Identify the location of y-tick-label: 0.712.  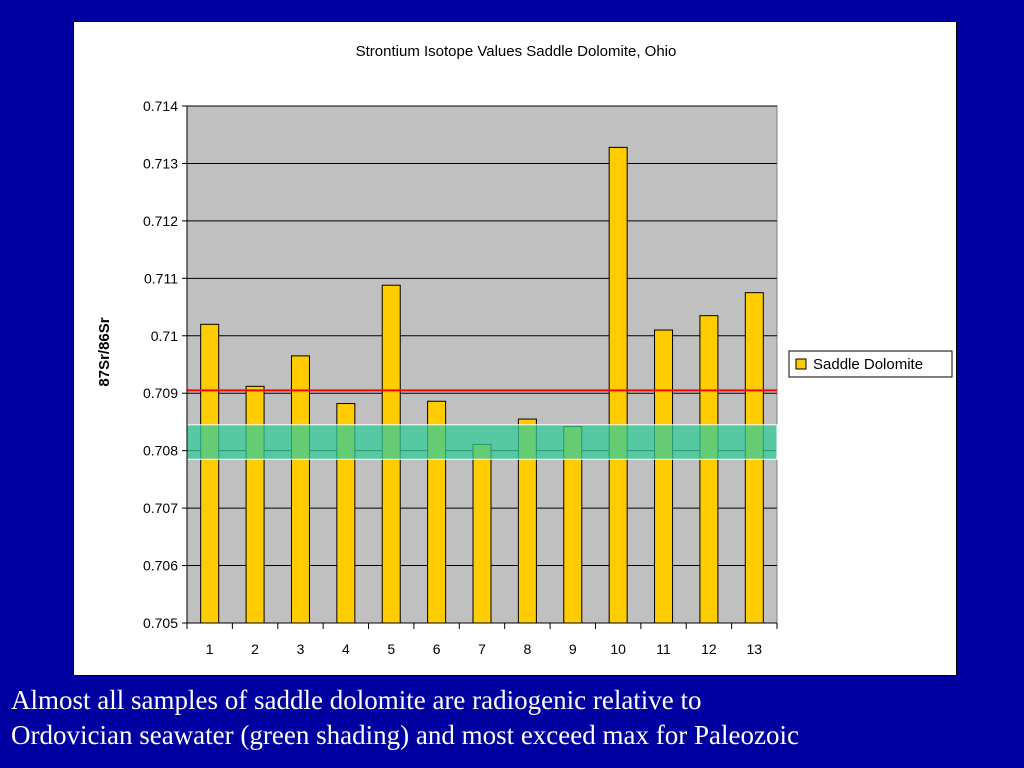
(160, 221).